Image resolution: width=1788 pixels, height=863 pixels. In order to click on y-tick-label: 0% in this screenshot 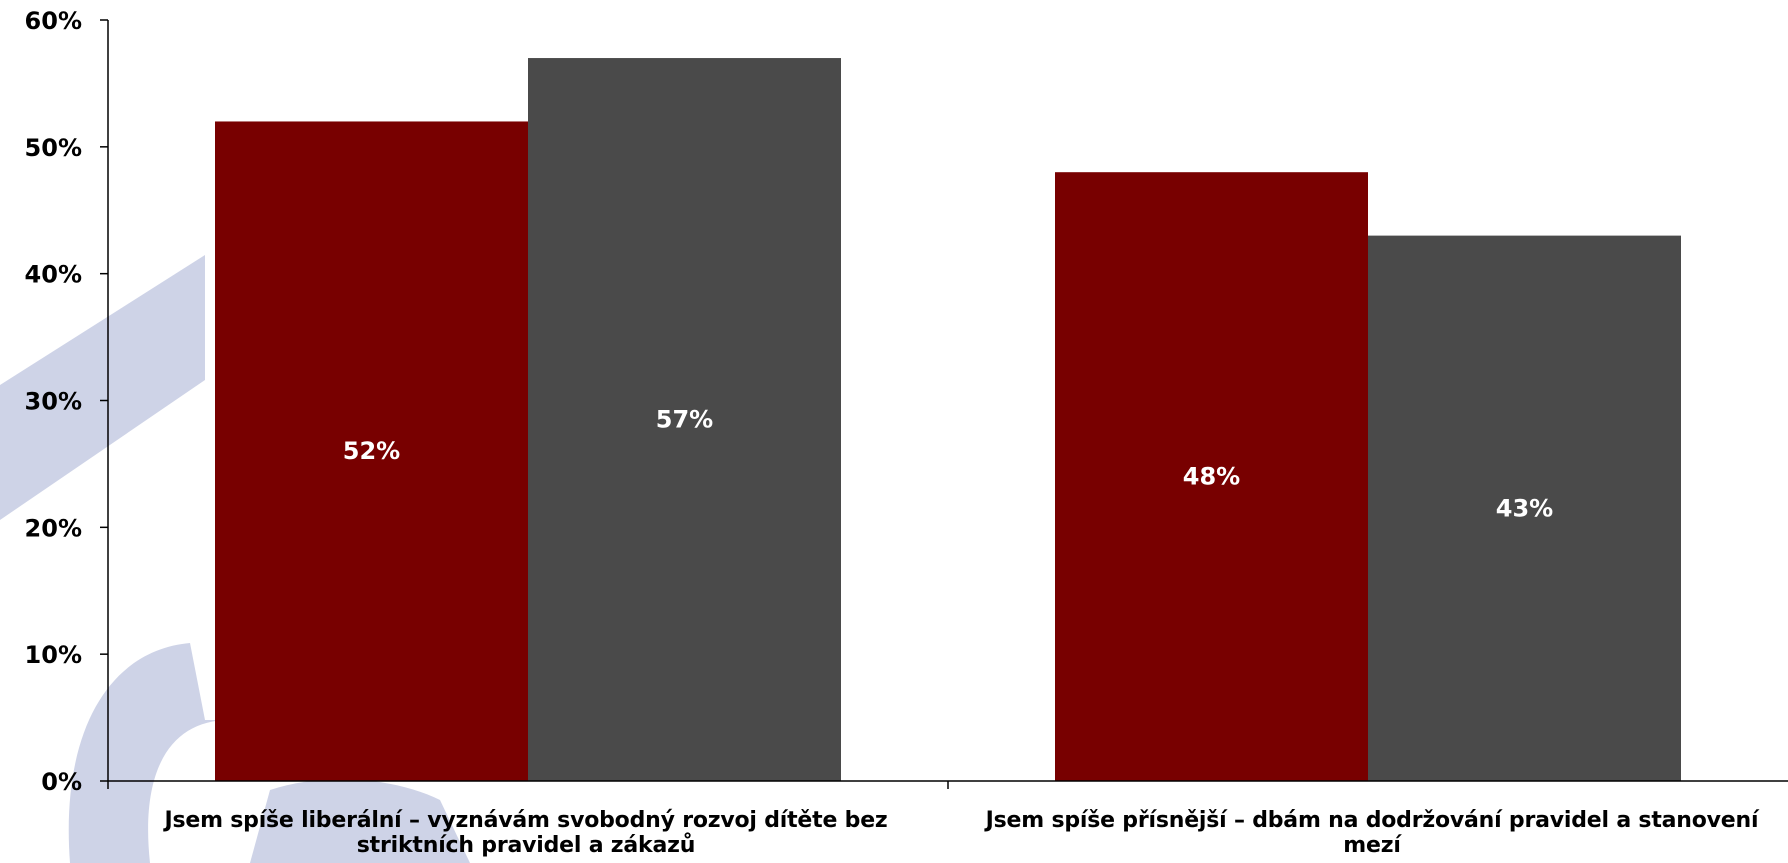, I will do `click(61, 782)`.